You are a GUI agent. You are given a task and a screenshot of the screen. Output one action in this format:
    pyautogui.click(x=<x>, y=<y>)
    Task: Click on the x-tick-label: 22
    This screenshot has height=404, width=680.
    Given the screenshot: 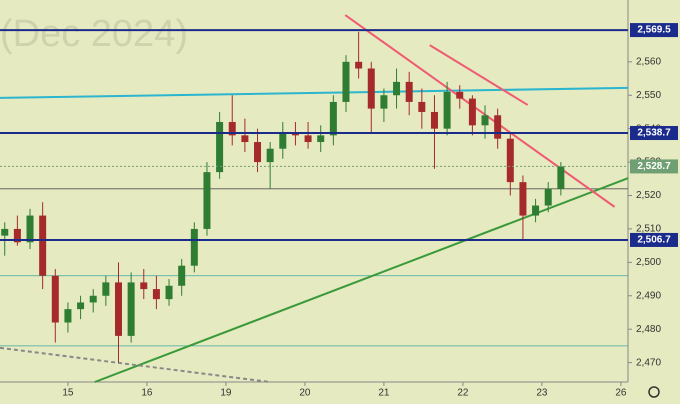 What is the action you would take?
    pyautogui.click(x=463, y=393)
    